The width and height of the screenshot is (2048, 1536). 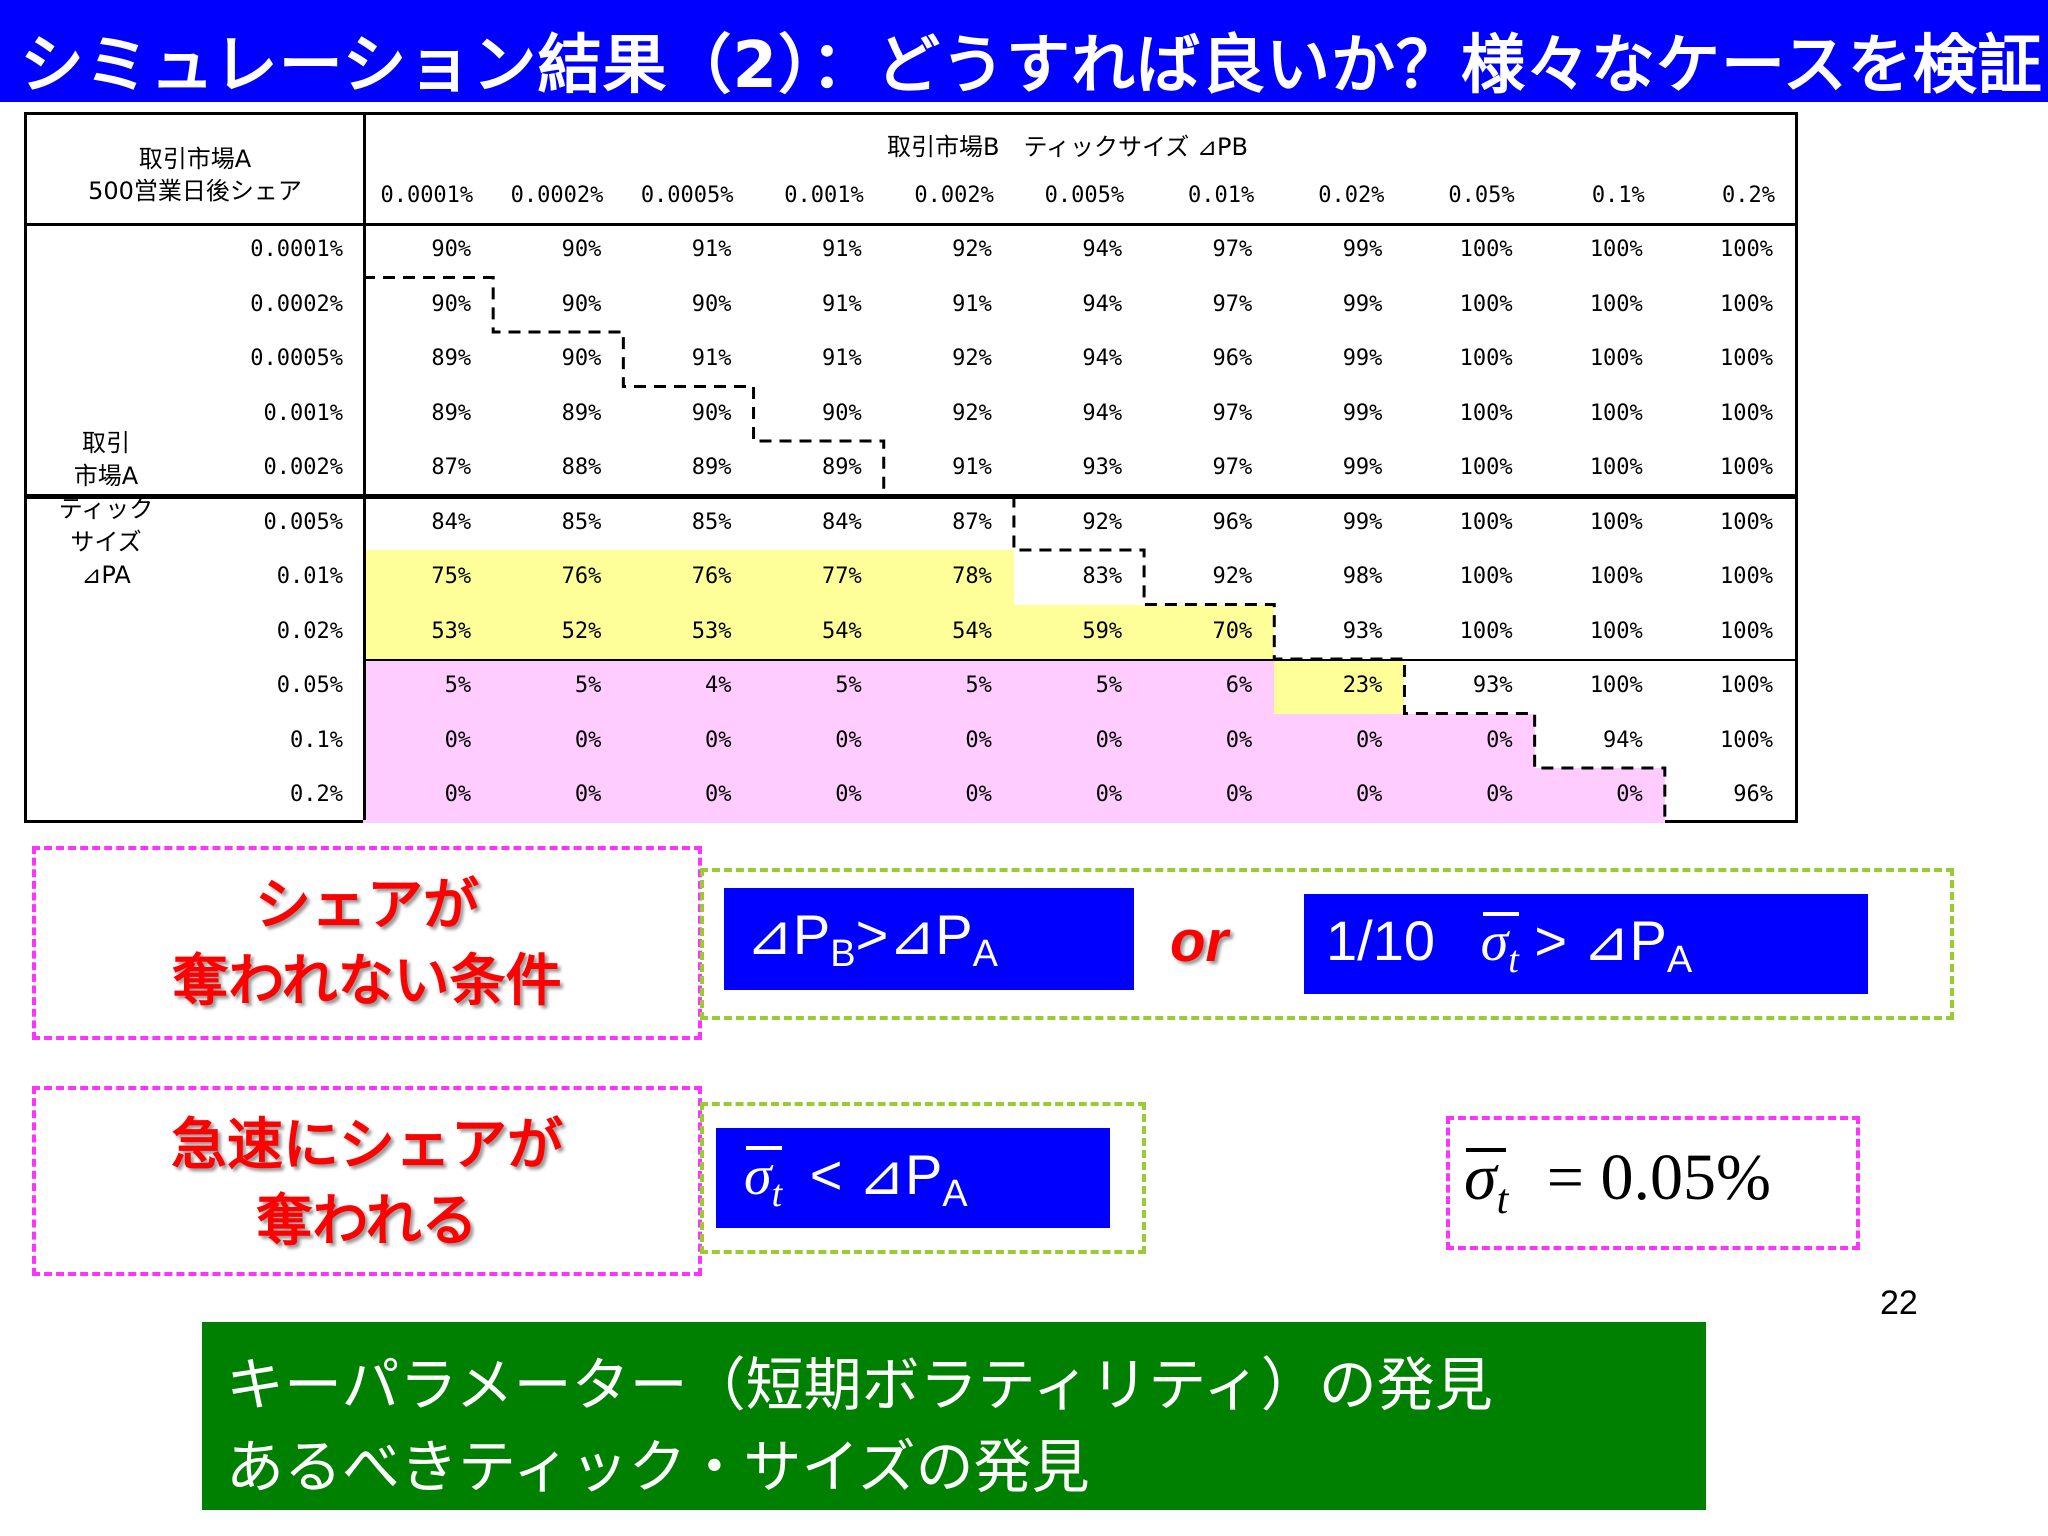 I want to click on formula-c-lt: <, so click(x=826, y=1174).